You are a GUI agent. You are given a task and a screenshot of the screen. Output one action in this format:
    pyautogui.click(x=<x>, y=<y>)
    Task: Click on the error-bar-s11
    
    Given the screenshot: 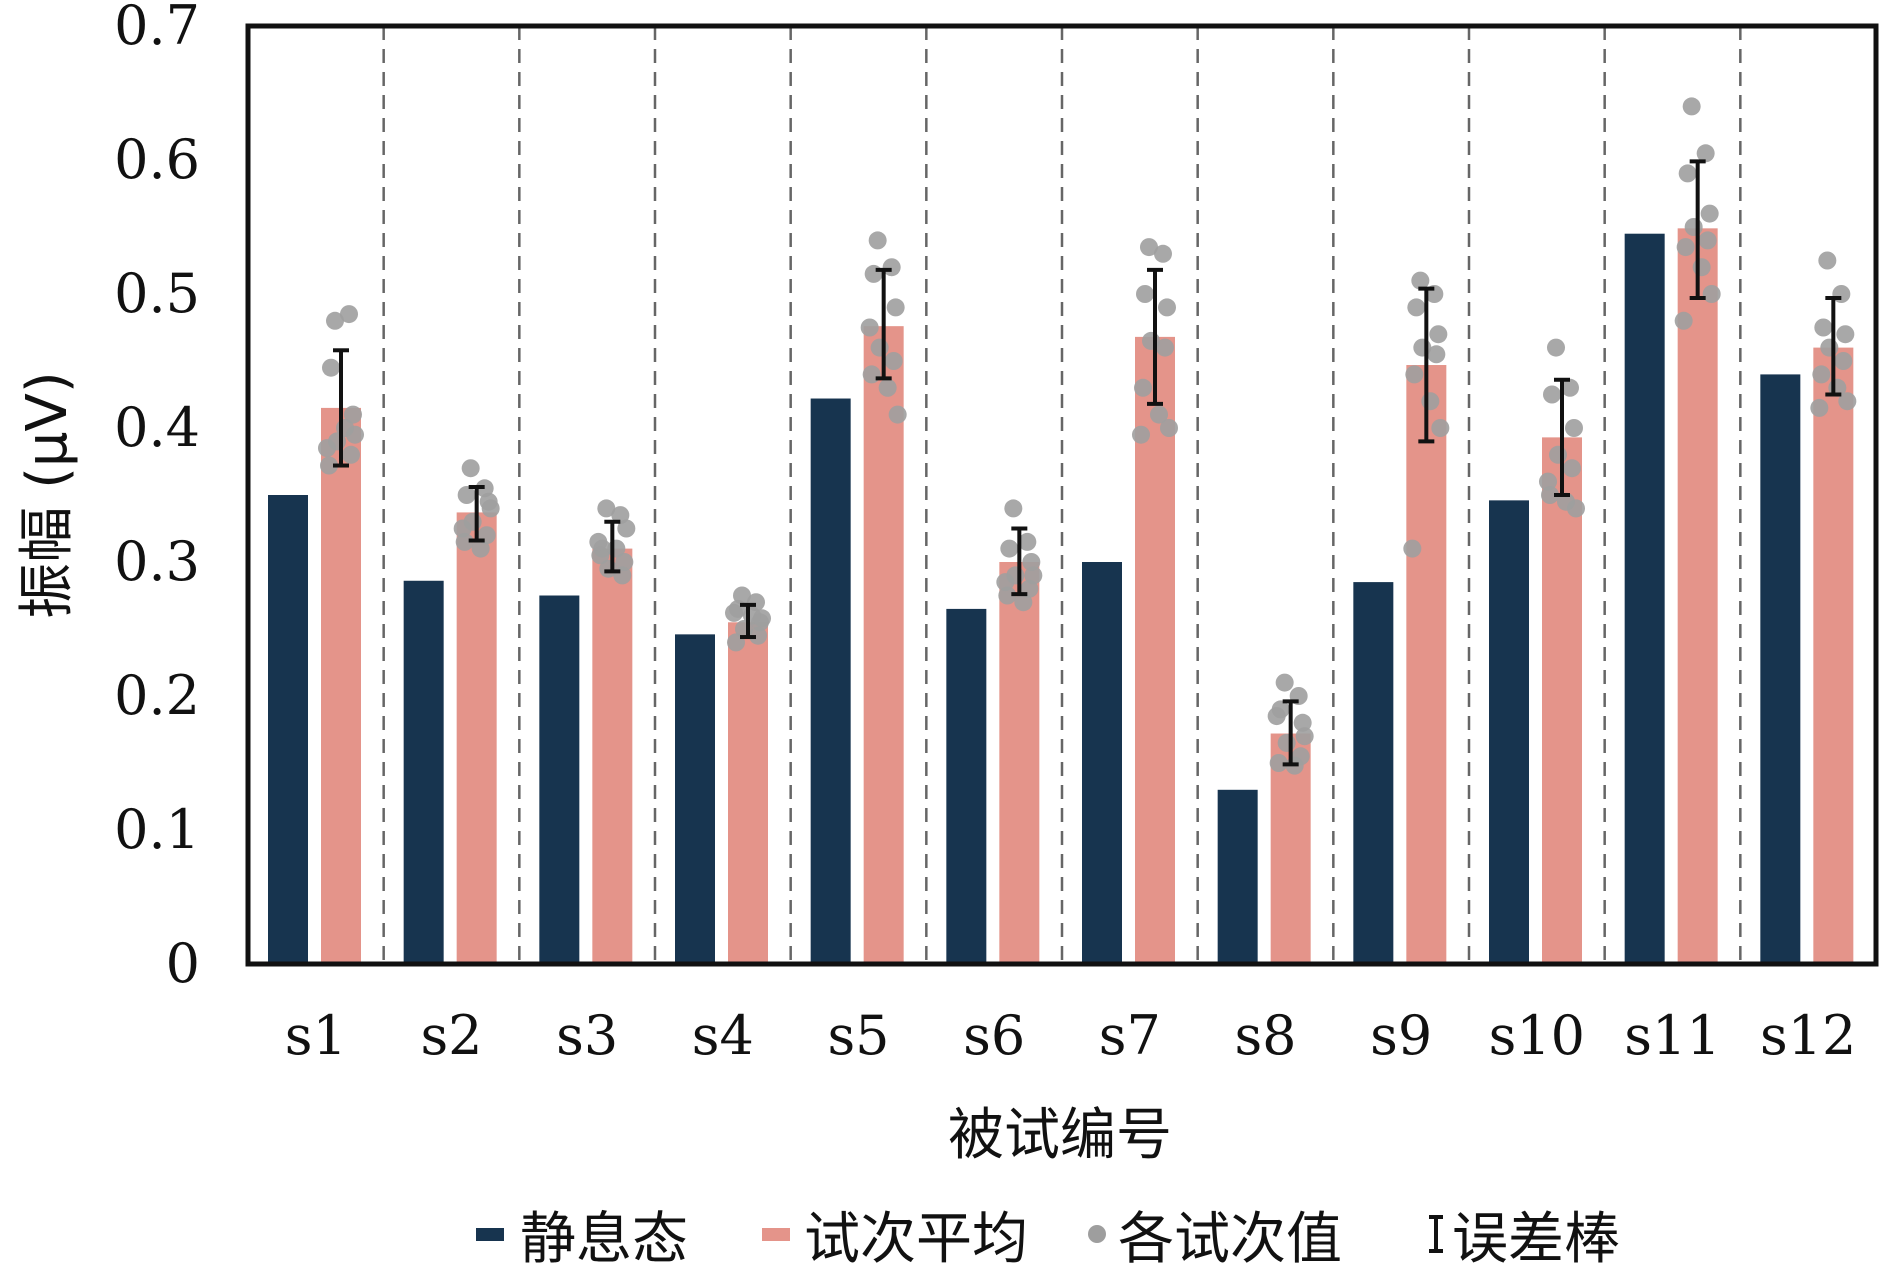 What is the action you would take?
    pyautogui.click(x=1697, y=230)
    